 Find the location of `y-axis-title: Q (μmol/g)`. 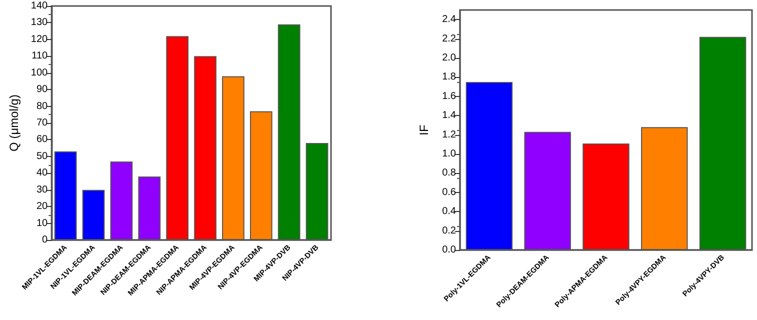

y-axis-title: Q (μmol/g) is located at coordinates (14, 123).